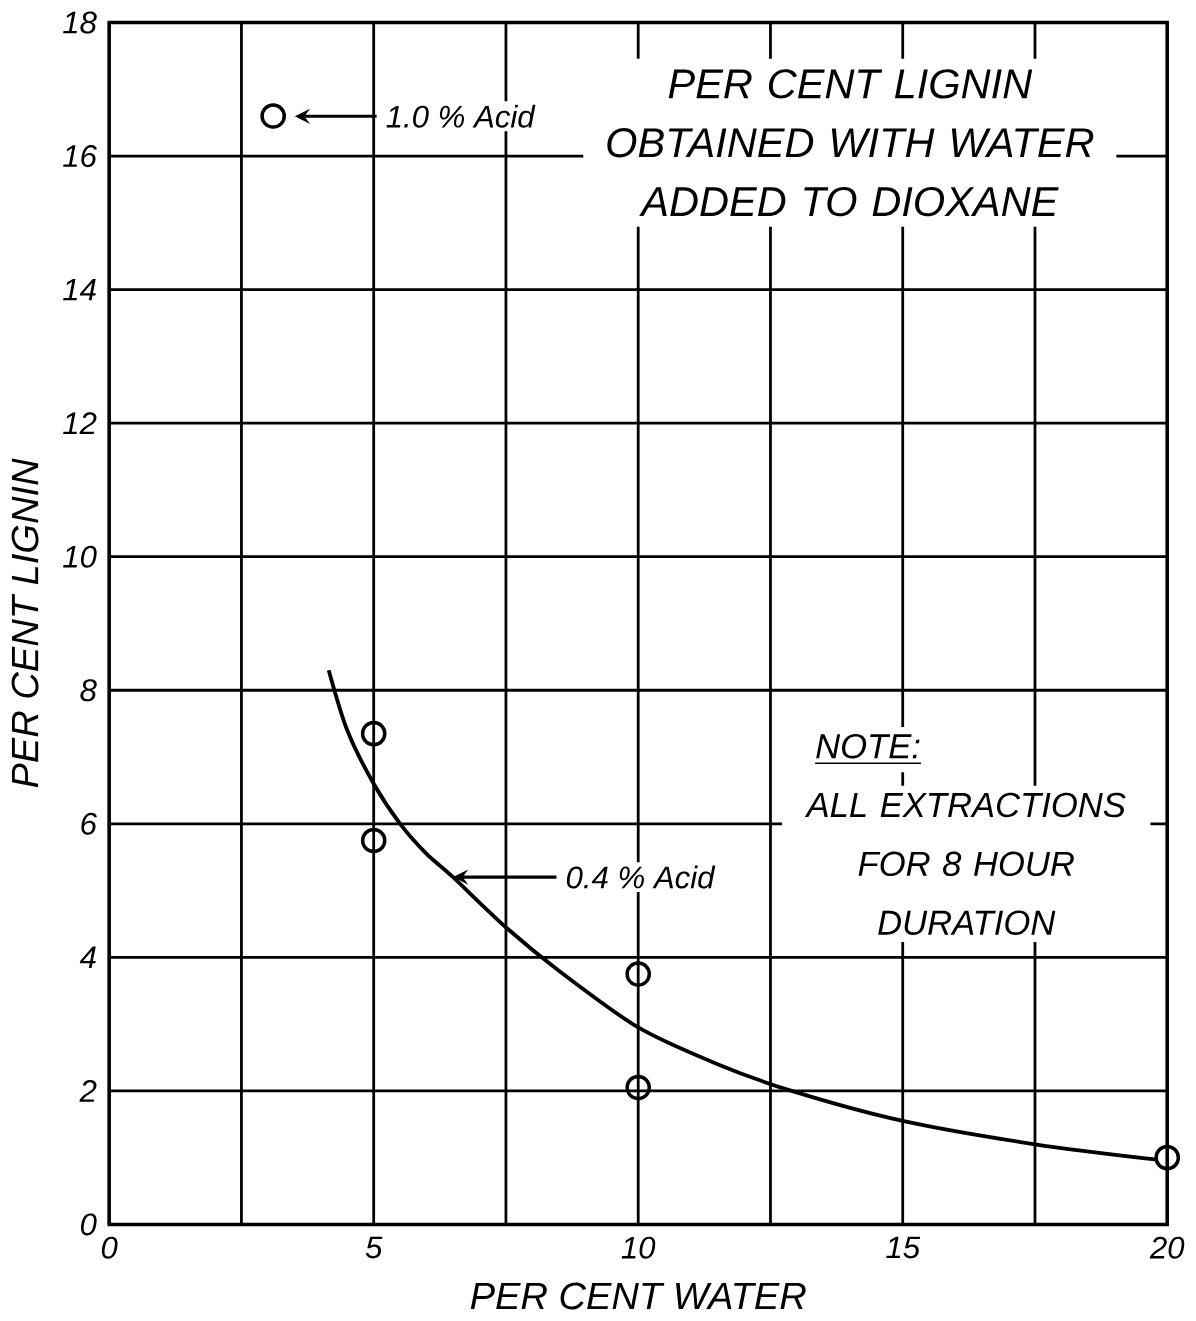 The image size is (1196, 1321). Describe the element at coordinates (374, 1247) in the screenshot. I see `x-tick-label: 5` at that location.